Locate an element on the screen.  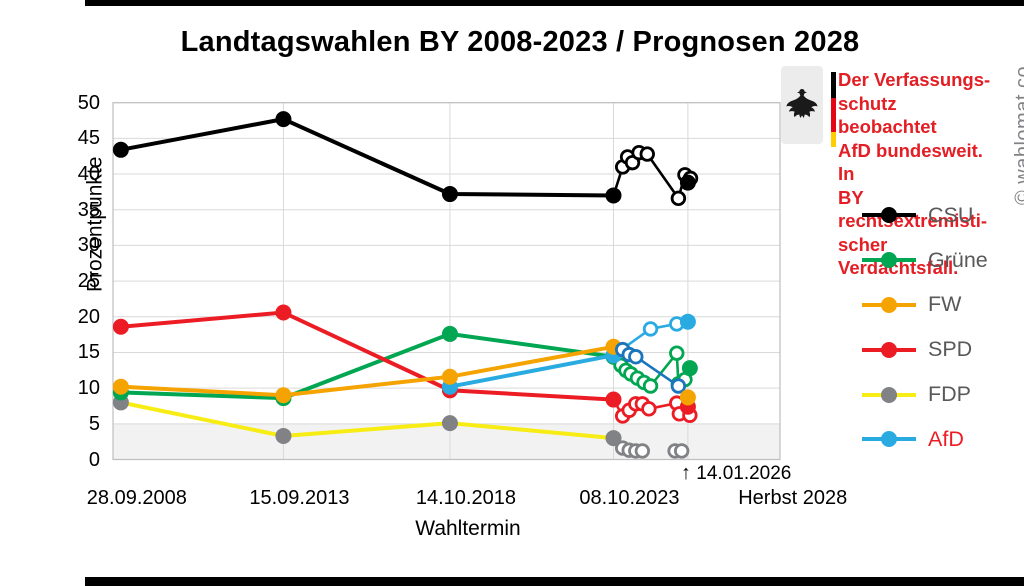
warning-line: AfD bundesweit. In is located at coordinates (910, 162).